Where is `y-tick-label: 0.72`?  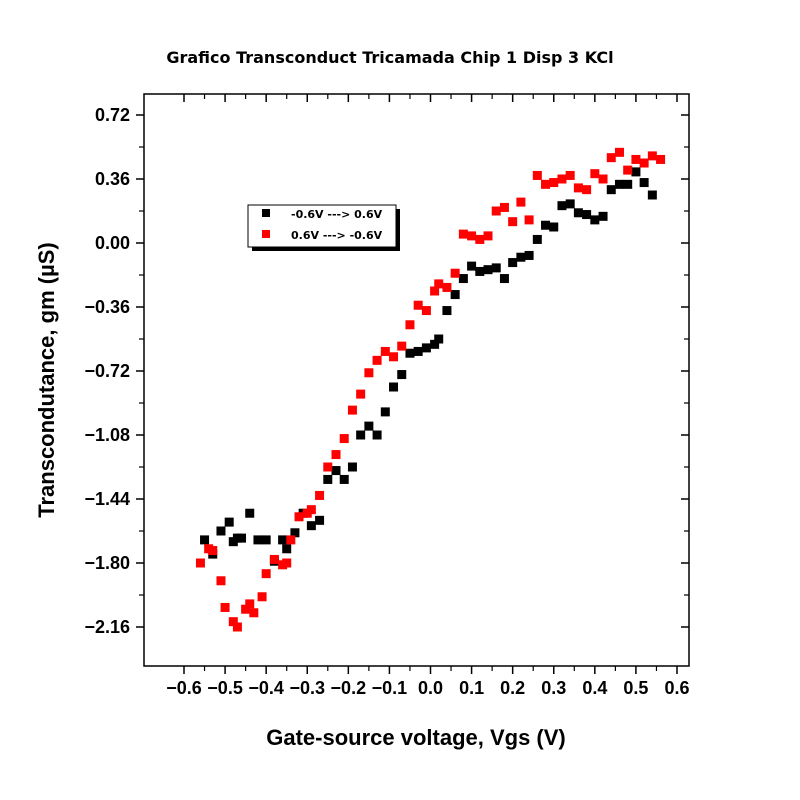
y-tick-label: 0.72 is located at coordinates (112, 115).